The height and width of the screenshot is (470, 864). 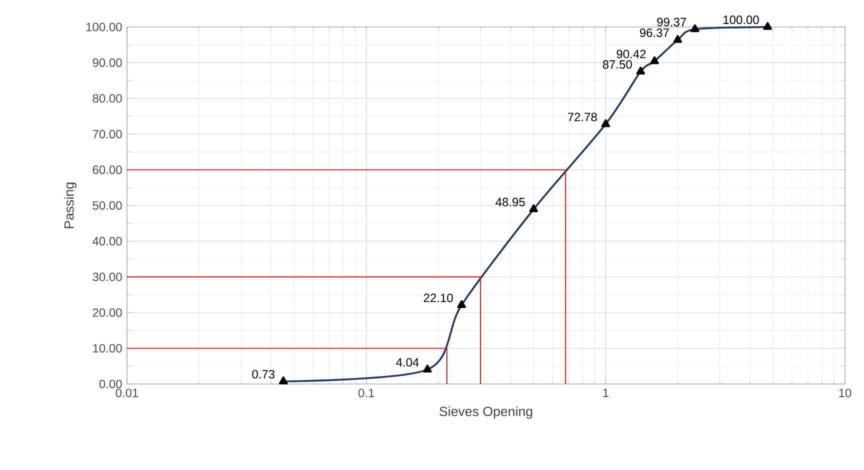 What do you see at coordinates (631, 54) in the screenshot?
I see `data-label: 90.42` at bounding box center [631, 54].